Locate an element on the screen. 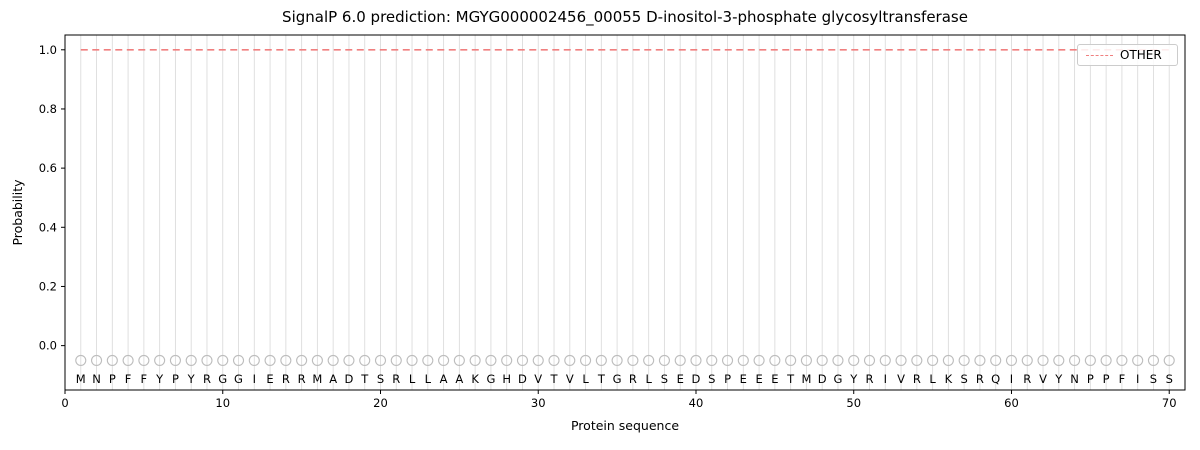  residue-letter: K is located at coordinates (475, 379).